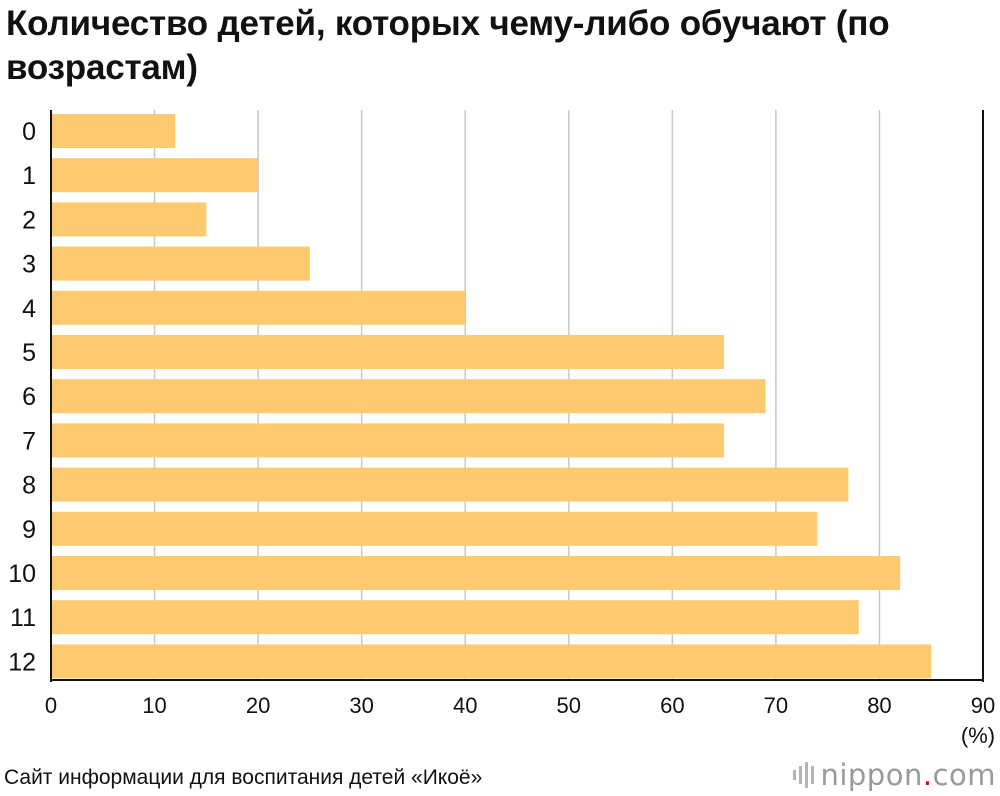  What do you see at coordinates (29, 353) in the screenshot?
I see `category-label: 5` at bounding box center [29, 353].